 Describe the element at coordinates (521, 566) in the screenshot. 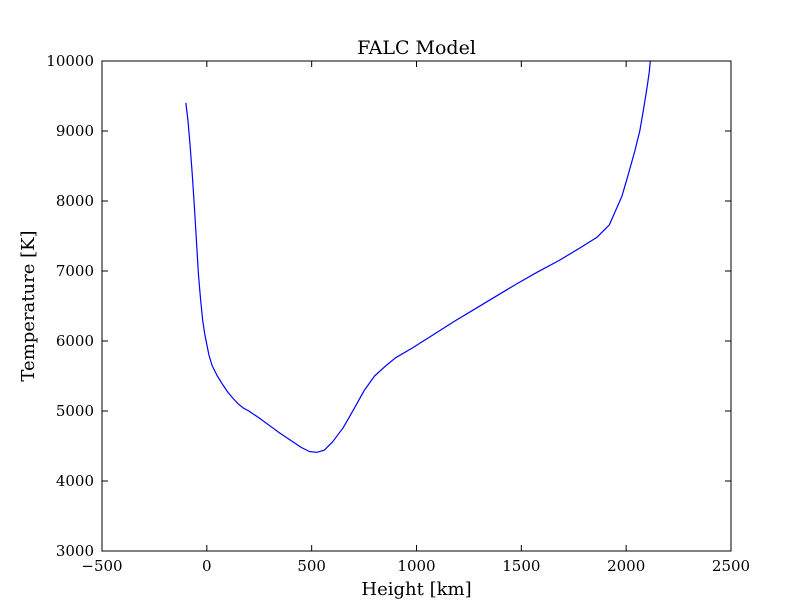

I see `x-tick-label: 1500` at that location.